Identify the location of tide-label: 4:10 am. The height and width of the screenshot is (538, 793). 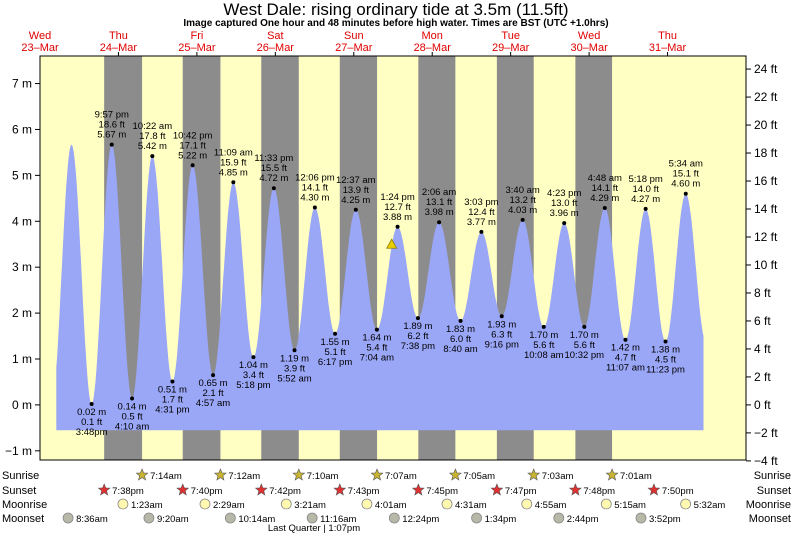
(132, 426).